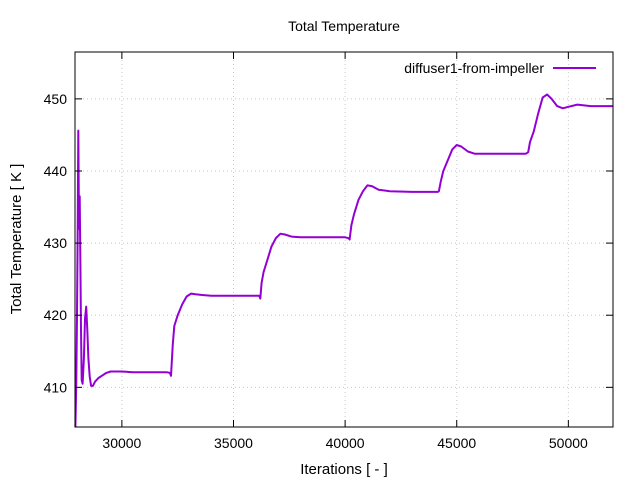 The height and width of the screenshot is (480, 640). What do you see at coordinates (56, 315) in the screenshot?
I see `y-tick-label: 420` at bounding box center [56, 315].